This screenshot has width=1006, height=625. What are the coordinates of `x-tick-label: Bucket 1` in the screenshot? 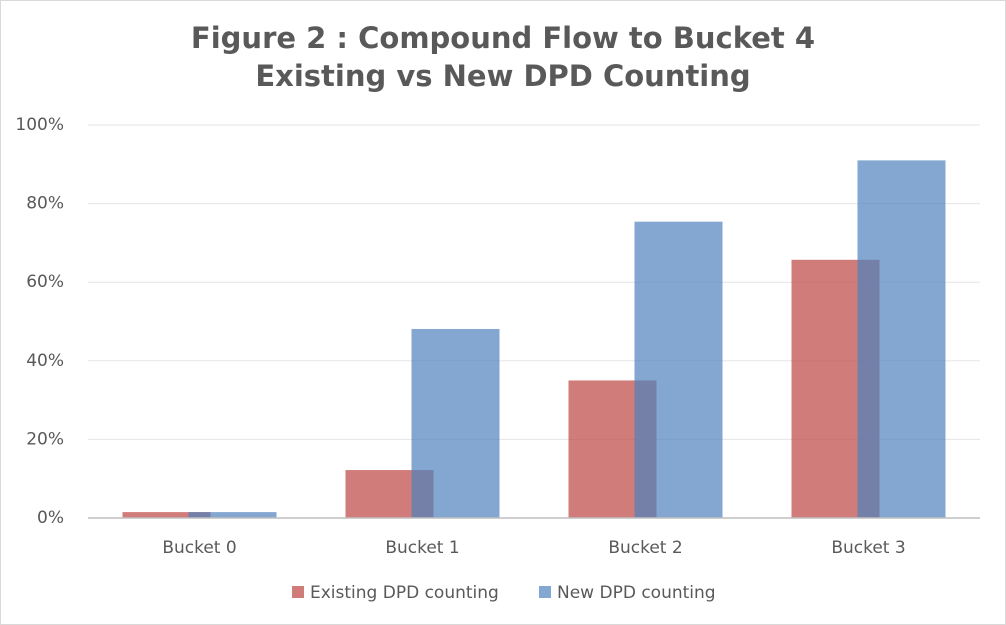 It's located at (422, 548).